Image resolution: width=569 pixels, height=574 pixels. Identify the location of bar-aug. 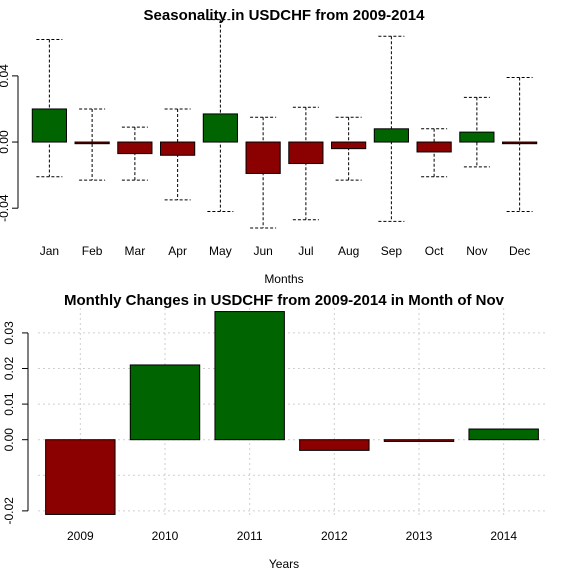
(349, 145).